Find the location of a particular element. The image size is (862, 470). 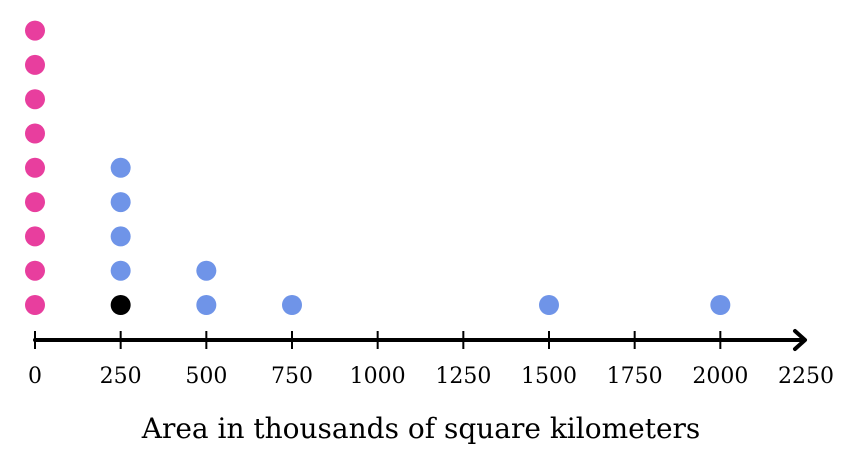

x-tick-label-2000: 2000 is located at coordinates (720, 376).